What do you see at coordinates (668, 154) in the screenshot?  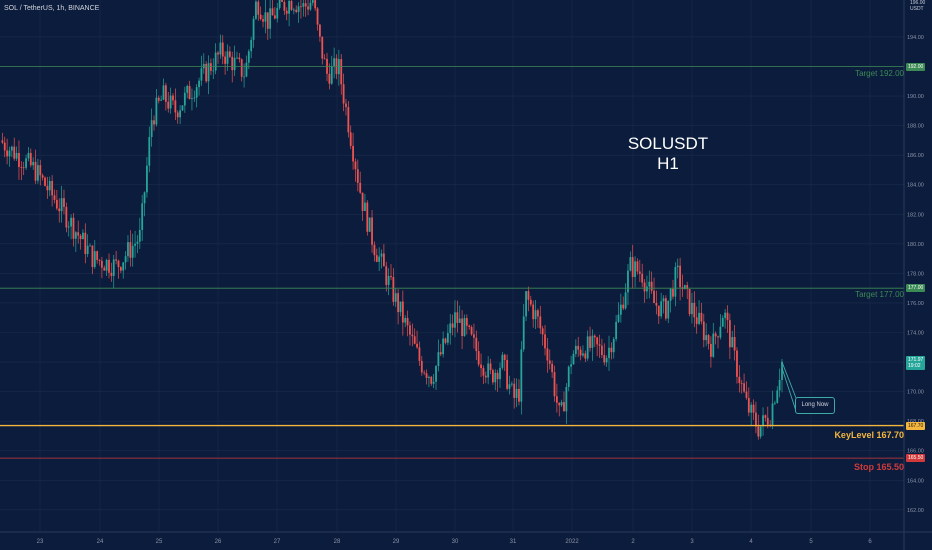 I see `chart-title: SOLUSDT H1` at bounding box center [668, 154].